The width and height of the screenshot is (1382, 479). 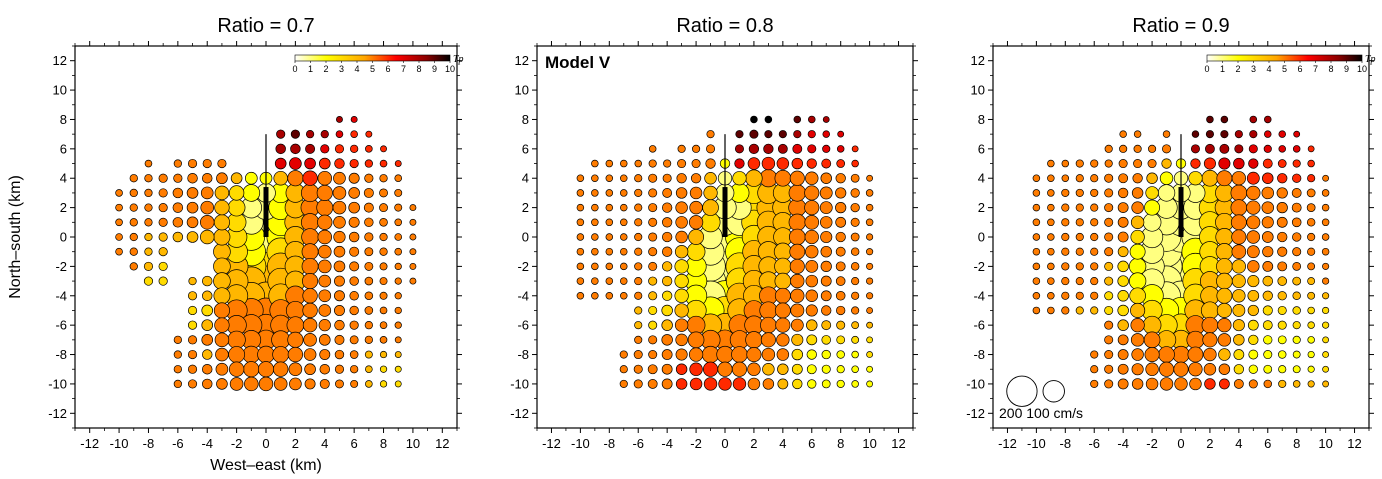 What do you see at coordinates (383, 443) in the screenshot?
I see `x-tick-label: 8` at bounding box center [383, 443].